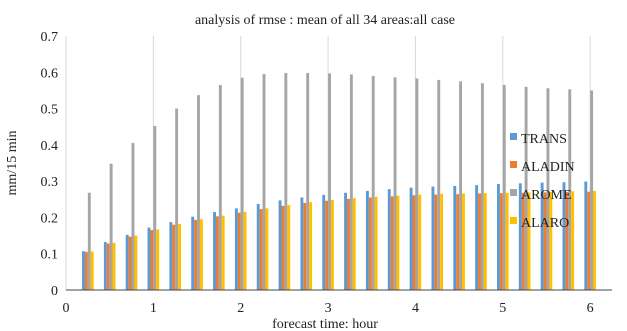 This screenshot has height=331, width=627. I want to click on y-tick-label: 0, so click(54, 291).